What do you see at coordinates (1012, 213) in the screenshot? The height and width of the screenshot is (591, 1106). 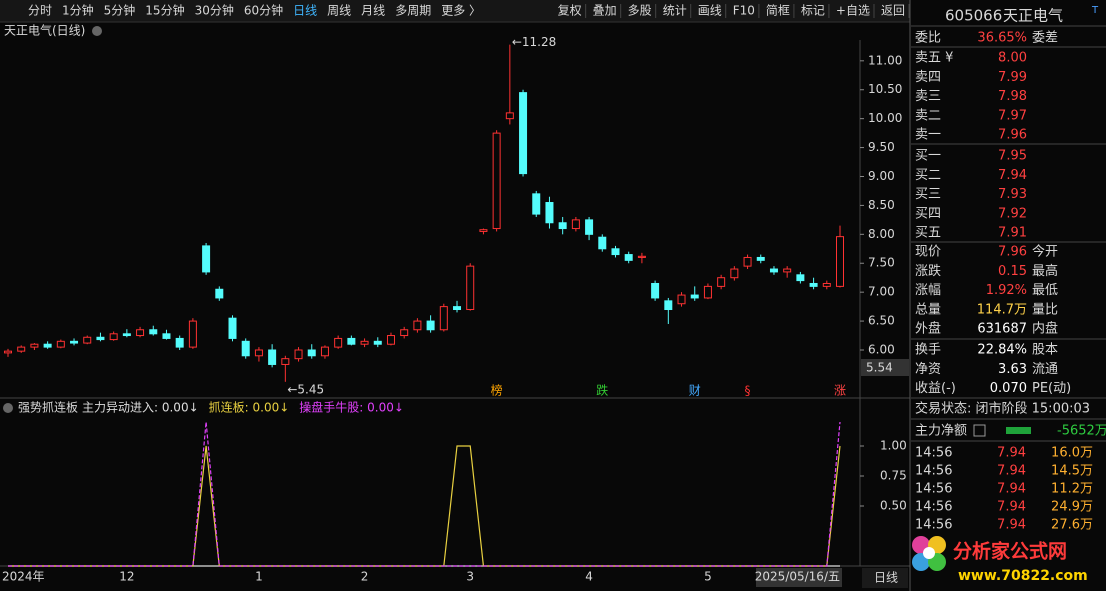 I see `bid-price: 7.92` at bounding box center [1012, 213].